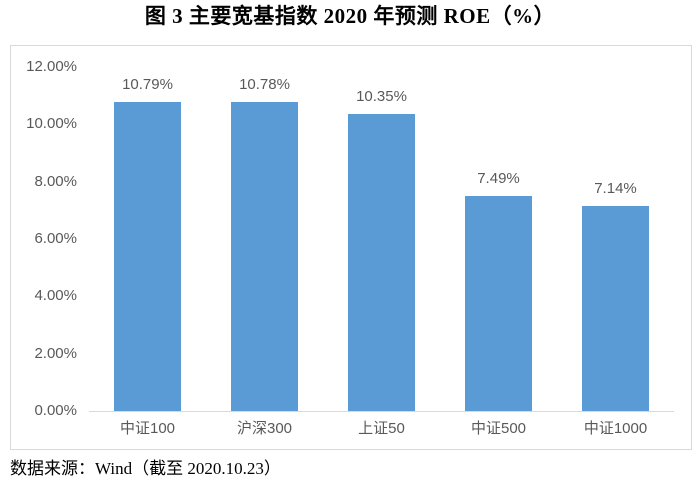 This screenshot has height=485, width=700. What do you see at coordinates (498, 303) in the screenshot?
I see `bar-中证500` at bounding box center [498, 303].